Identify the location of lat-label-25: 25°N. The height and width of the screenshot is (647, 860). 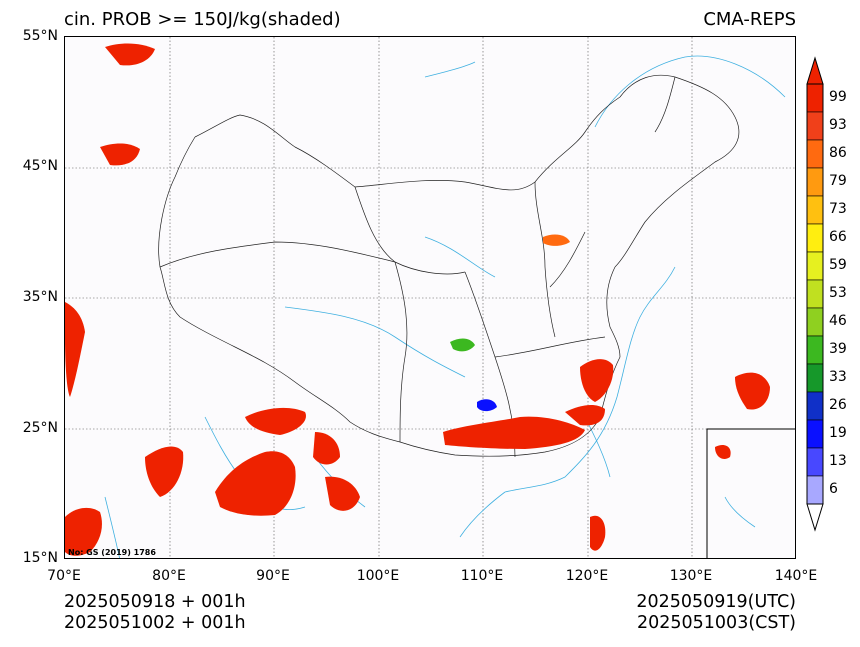
(40, 428).